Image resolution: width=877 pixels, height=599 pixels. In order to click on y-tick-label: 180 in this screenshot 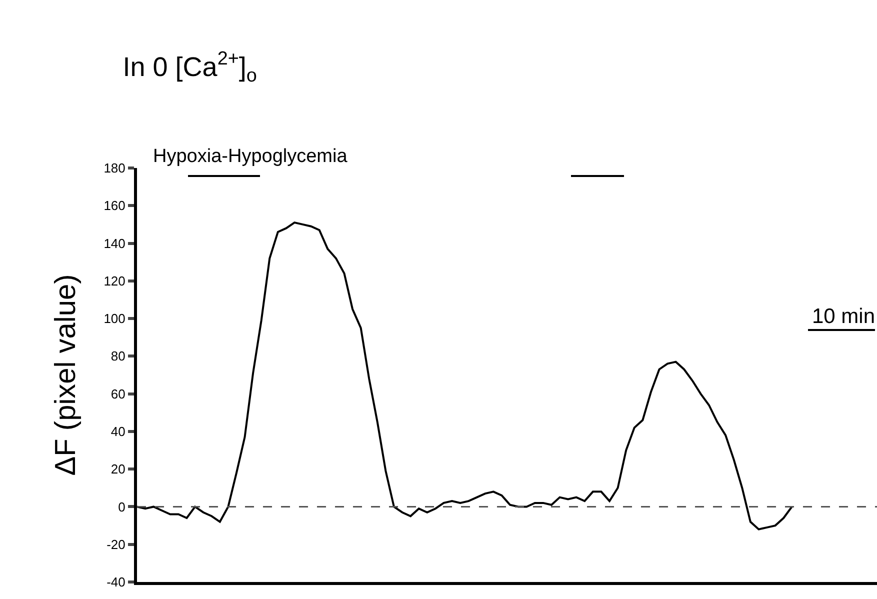, I will do `click(115, 168)`.